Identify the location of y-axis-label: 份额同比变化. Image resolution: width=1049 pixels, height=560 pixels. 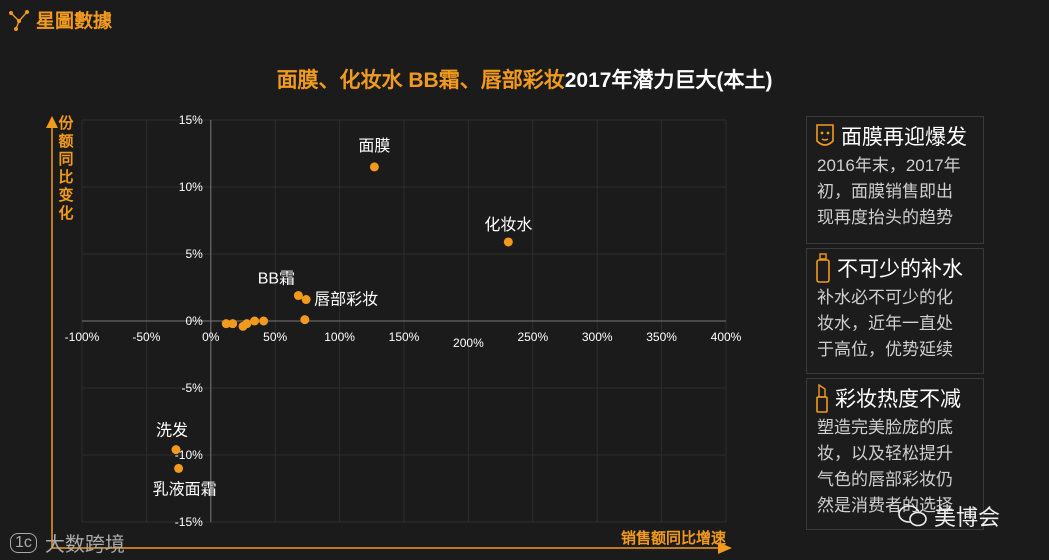
(66, 168).